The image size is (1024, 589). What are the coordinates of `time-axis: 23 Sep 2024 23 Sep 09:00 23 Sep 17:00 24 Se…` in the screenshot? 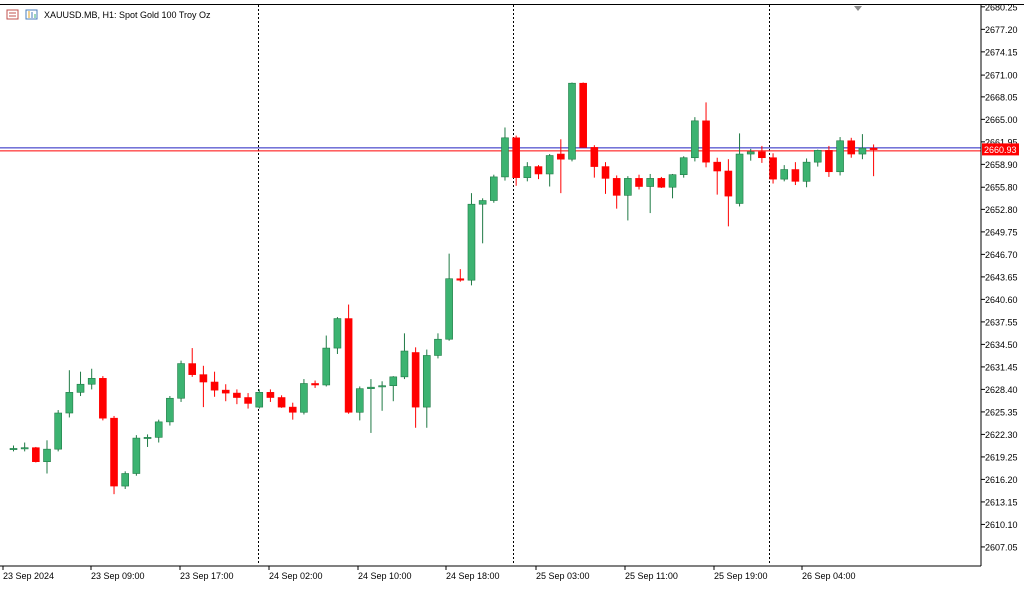 It's located at (429, 573).